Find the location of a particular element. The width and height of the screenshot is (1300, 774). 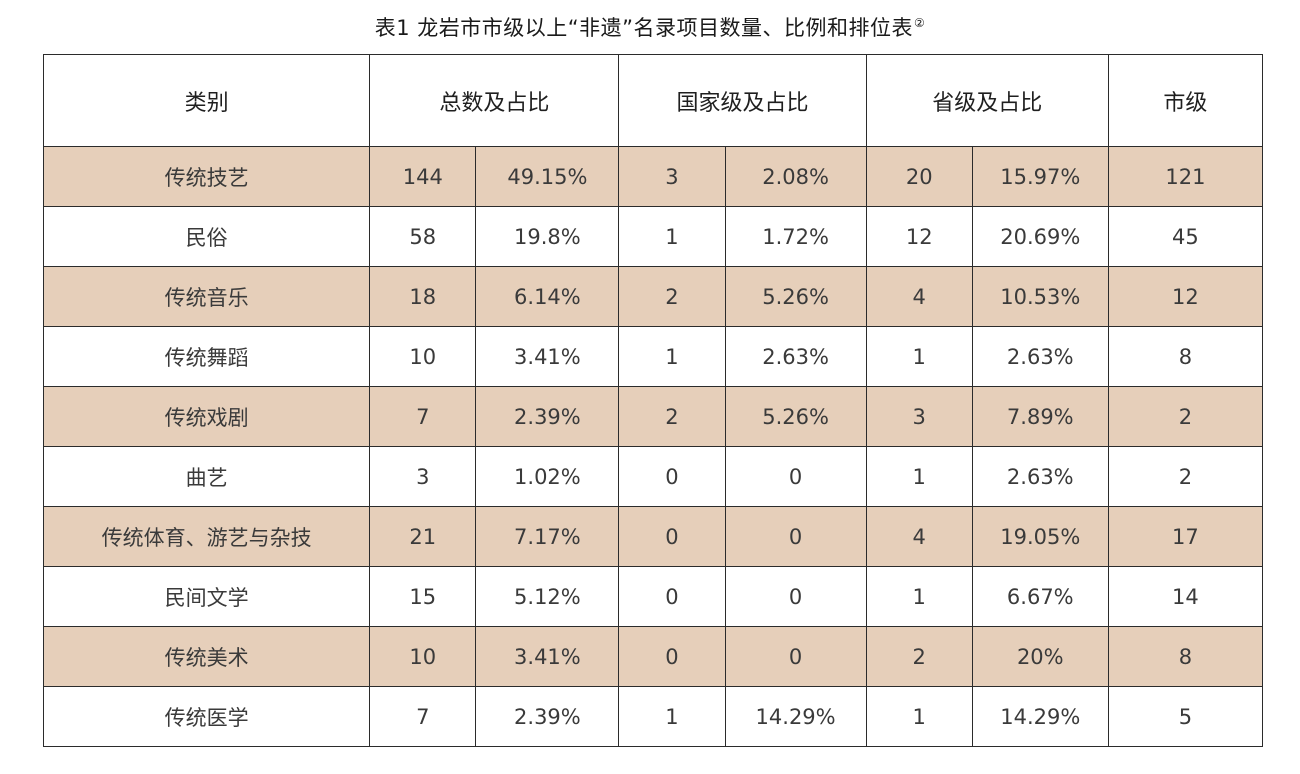

footnote-mark: ② is located at coordinates (920, 23).